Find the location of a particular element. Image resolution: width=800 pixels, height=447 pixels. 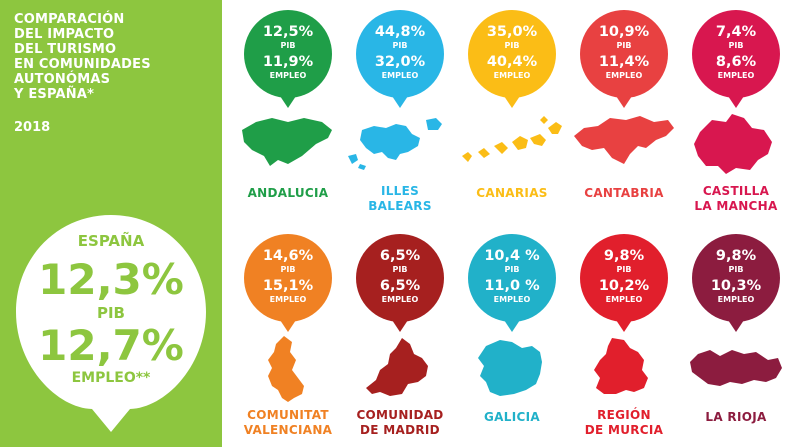

region-name: CANARIAS is located at coordinates (512, 193).